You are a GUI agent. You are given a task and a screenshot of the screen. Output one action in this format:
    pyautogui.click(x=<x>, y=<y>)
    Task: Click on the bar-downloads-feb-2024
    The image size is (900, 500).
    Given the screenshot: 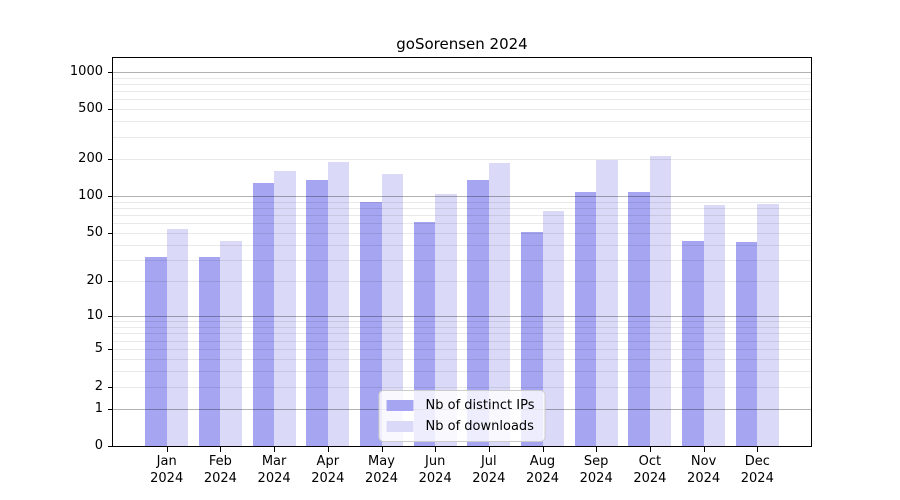 What is the action you would take?
    pyautogui.click(x=231, y=343)
    